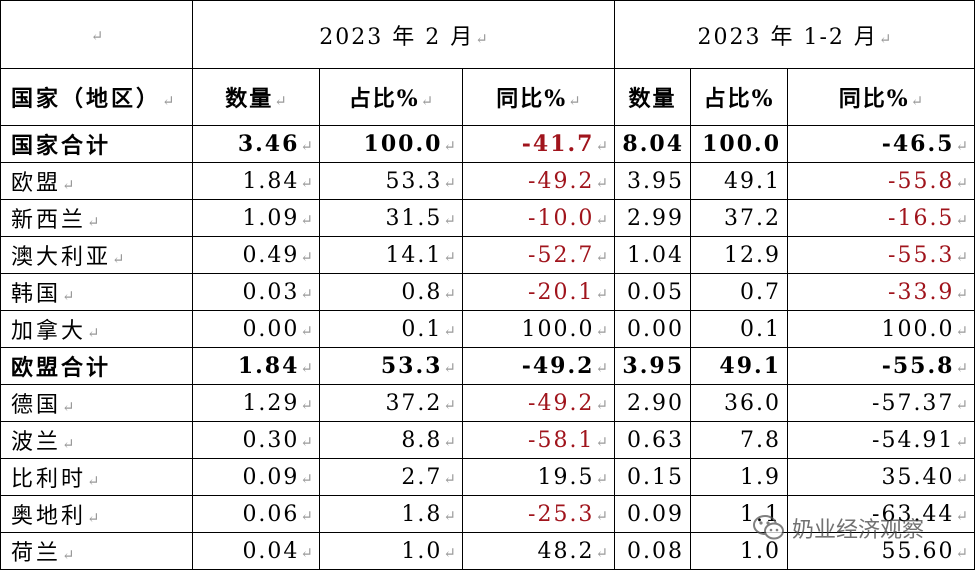 The height and width of the screenshot is (574, 975). Describe the element at coordinates (538, 477) in the screenshot. I see `value-cell: 19.5↵` at that location.